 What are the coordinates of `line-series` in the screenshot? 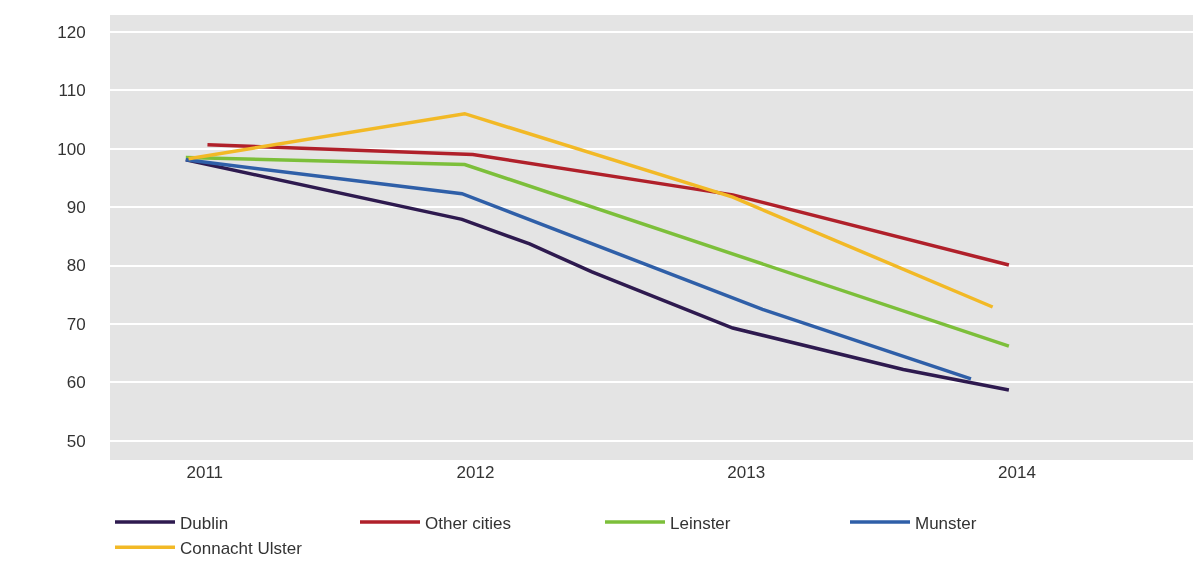 It's located at (608, 204).